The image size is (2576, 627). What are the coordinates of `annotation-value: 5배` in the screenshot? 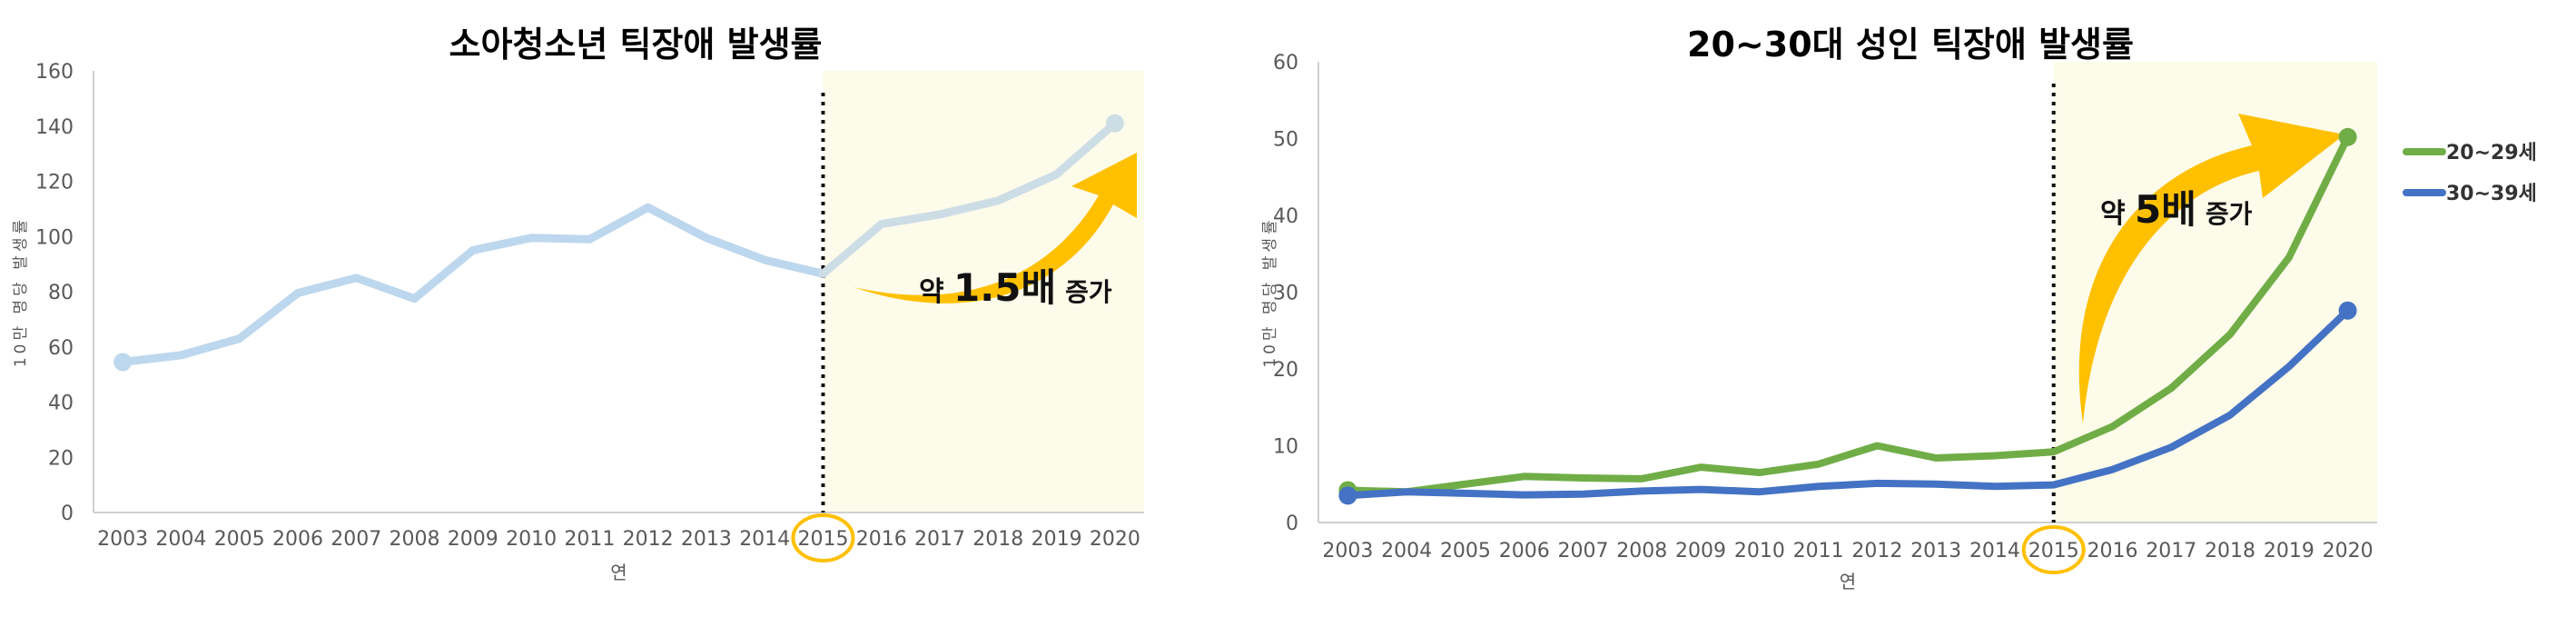 It's located at (2165, 209).